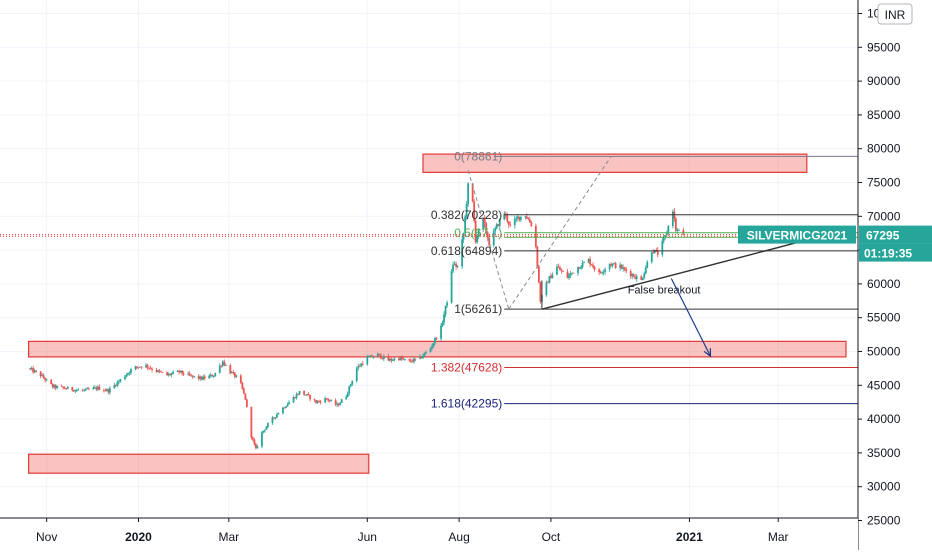 This screenshot has width=932, height=555. I want to click on symbol-tag-bg, so click(797, 234).